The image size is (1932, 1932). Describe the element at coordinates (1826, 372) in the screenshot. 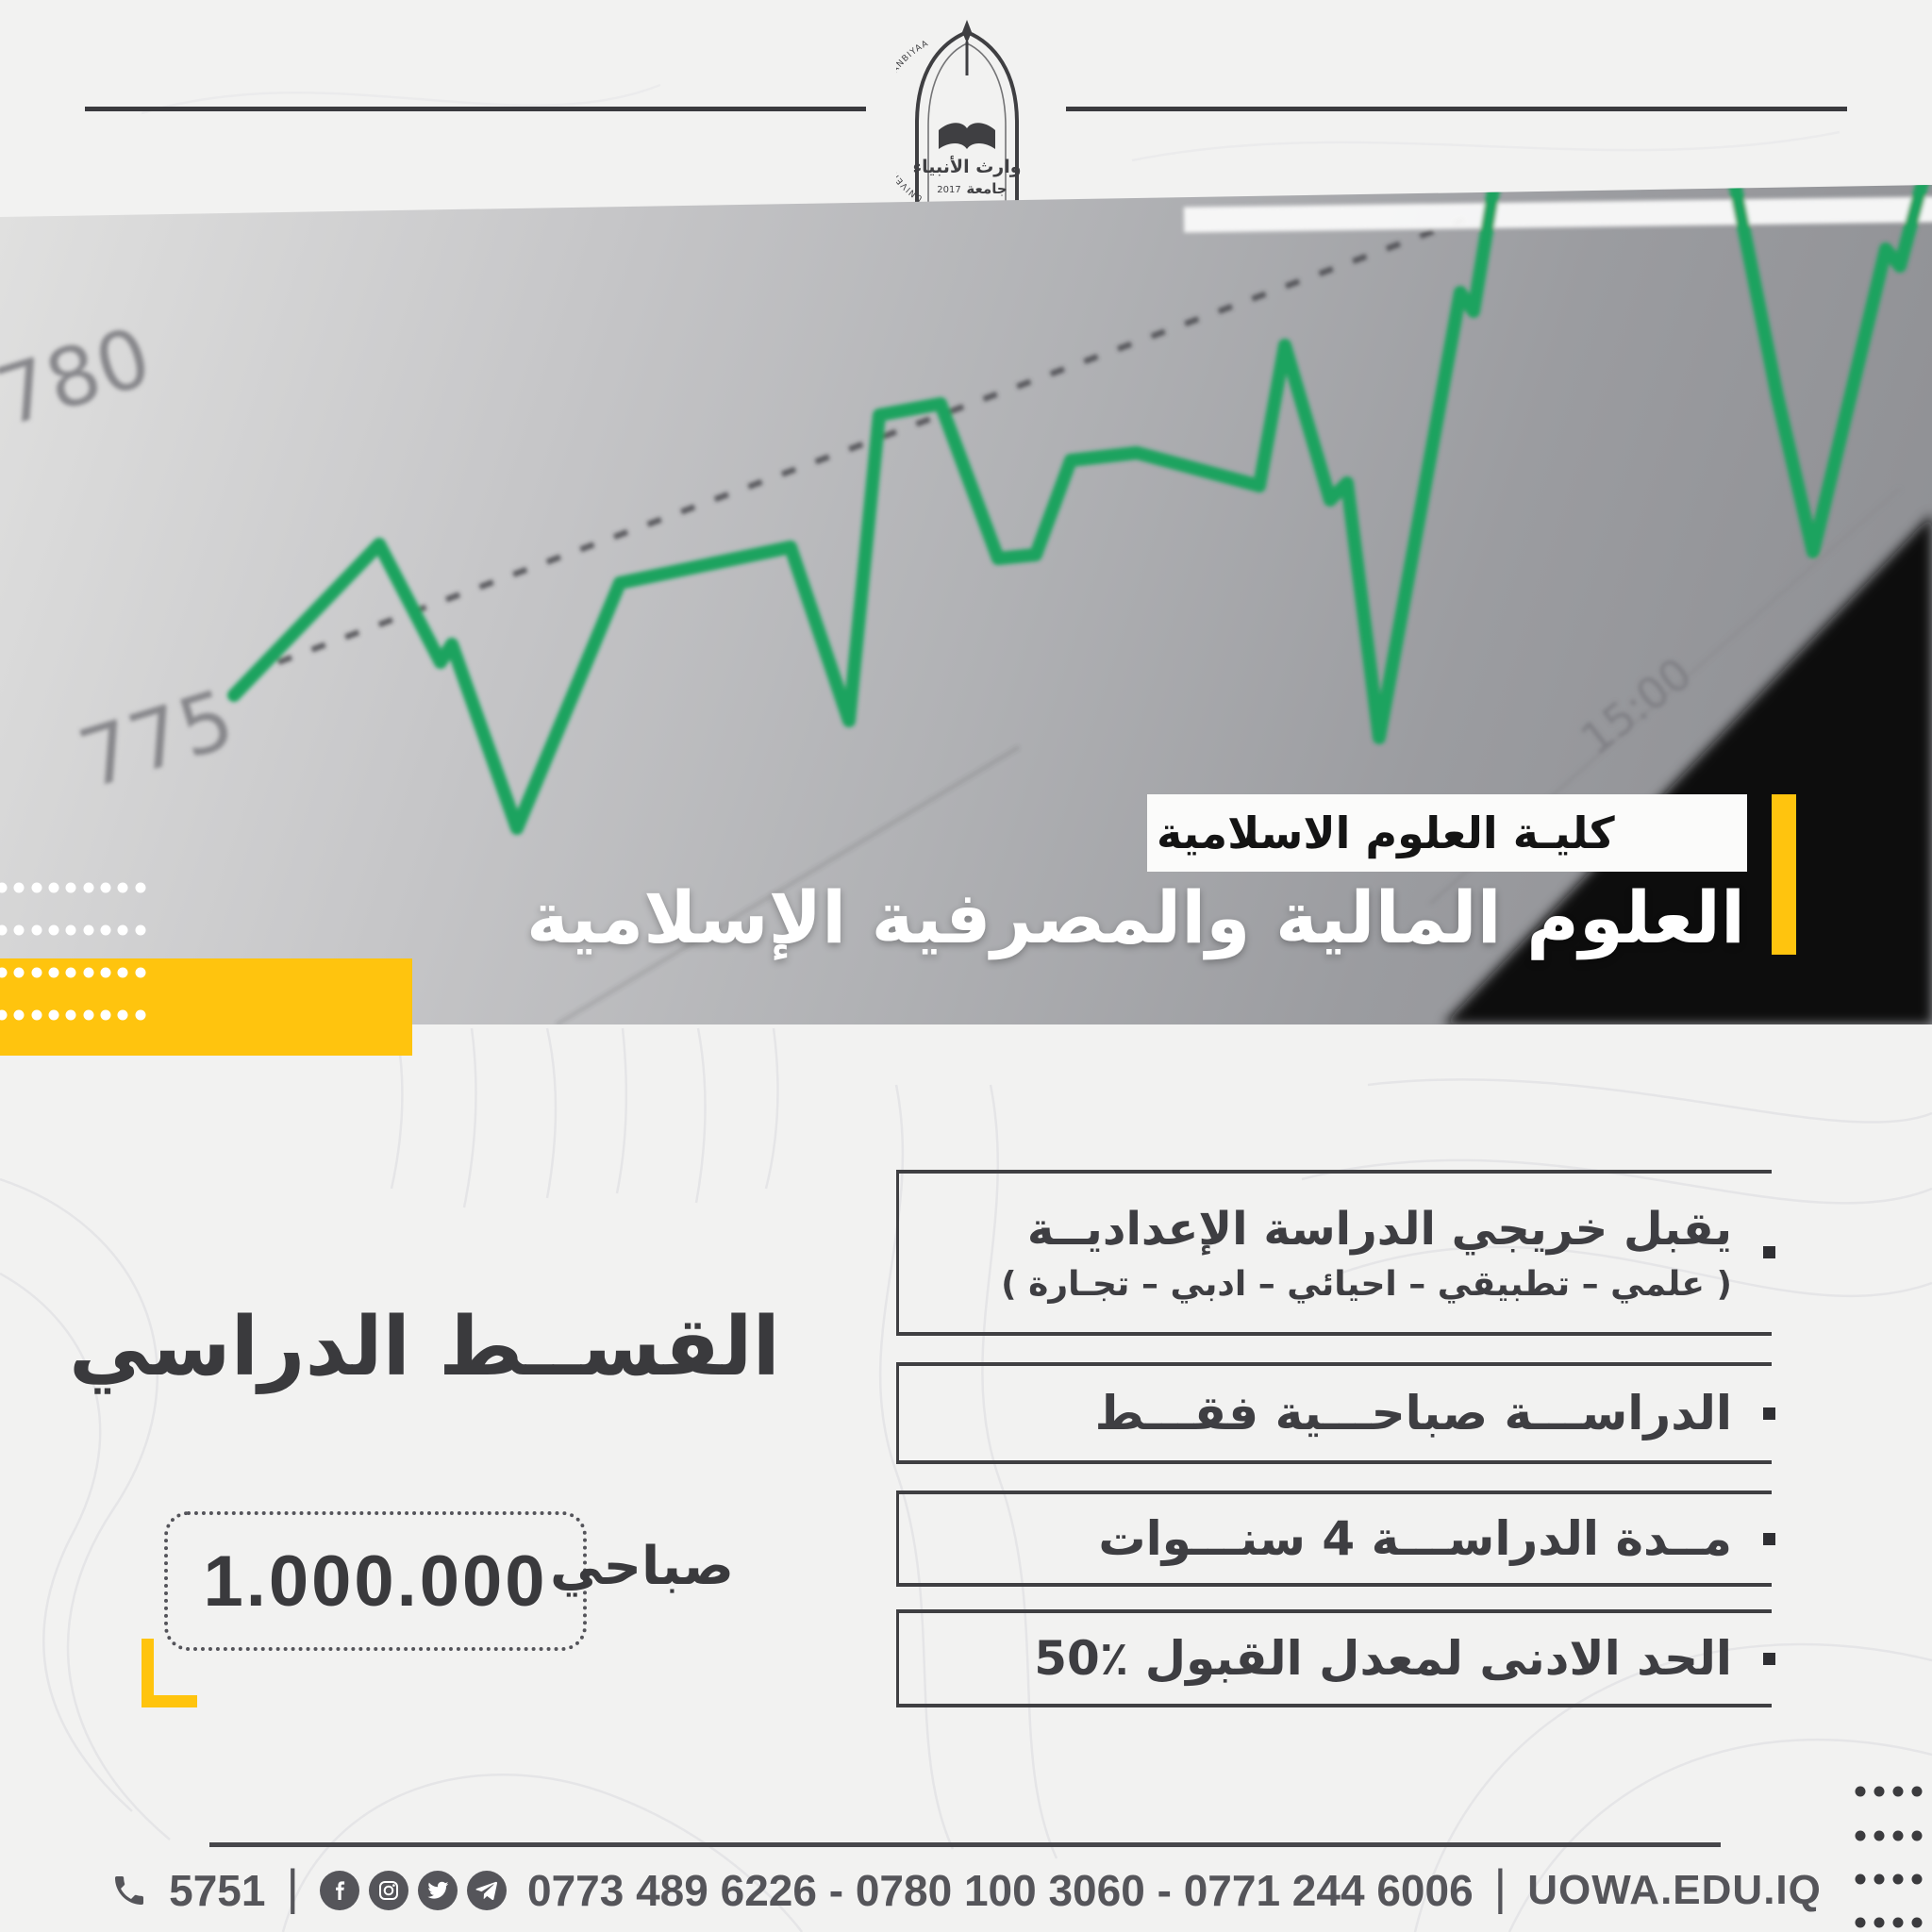

I see `green-chart-line-right` at that location.